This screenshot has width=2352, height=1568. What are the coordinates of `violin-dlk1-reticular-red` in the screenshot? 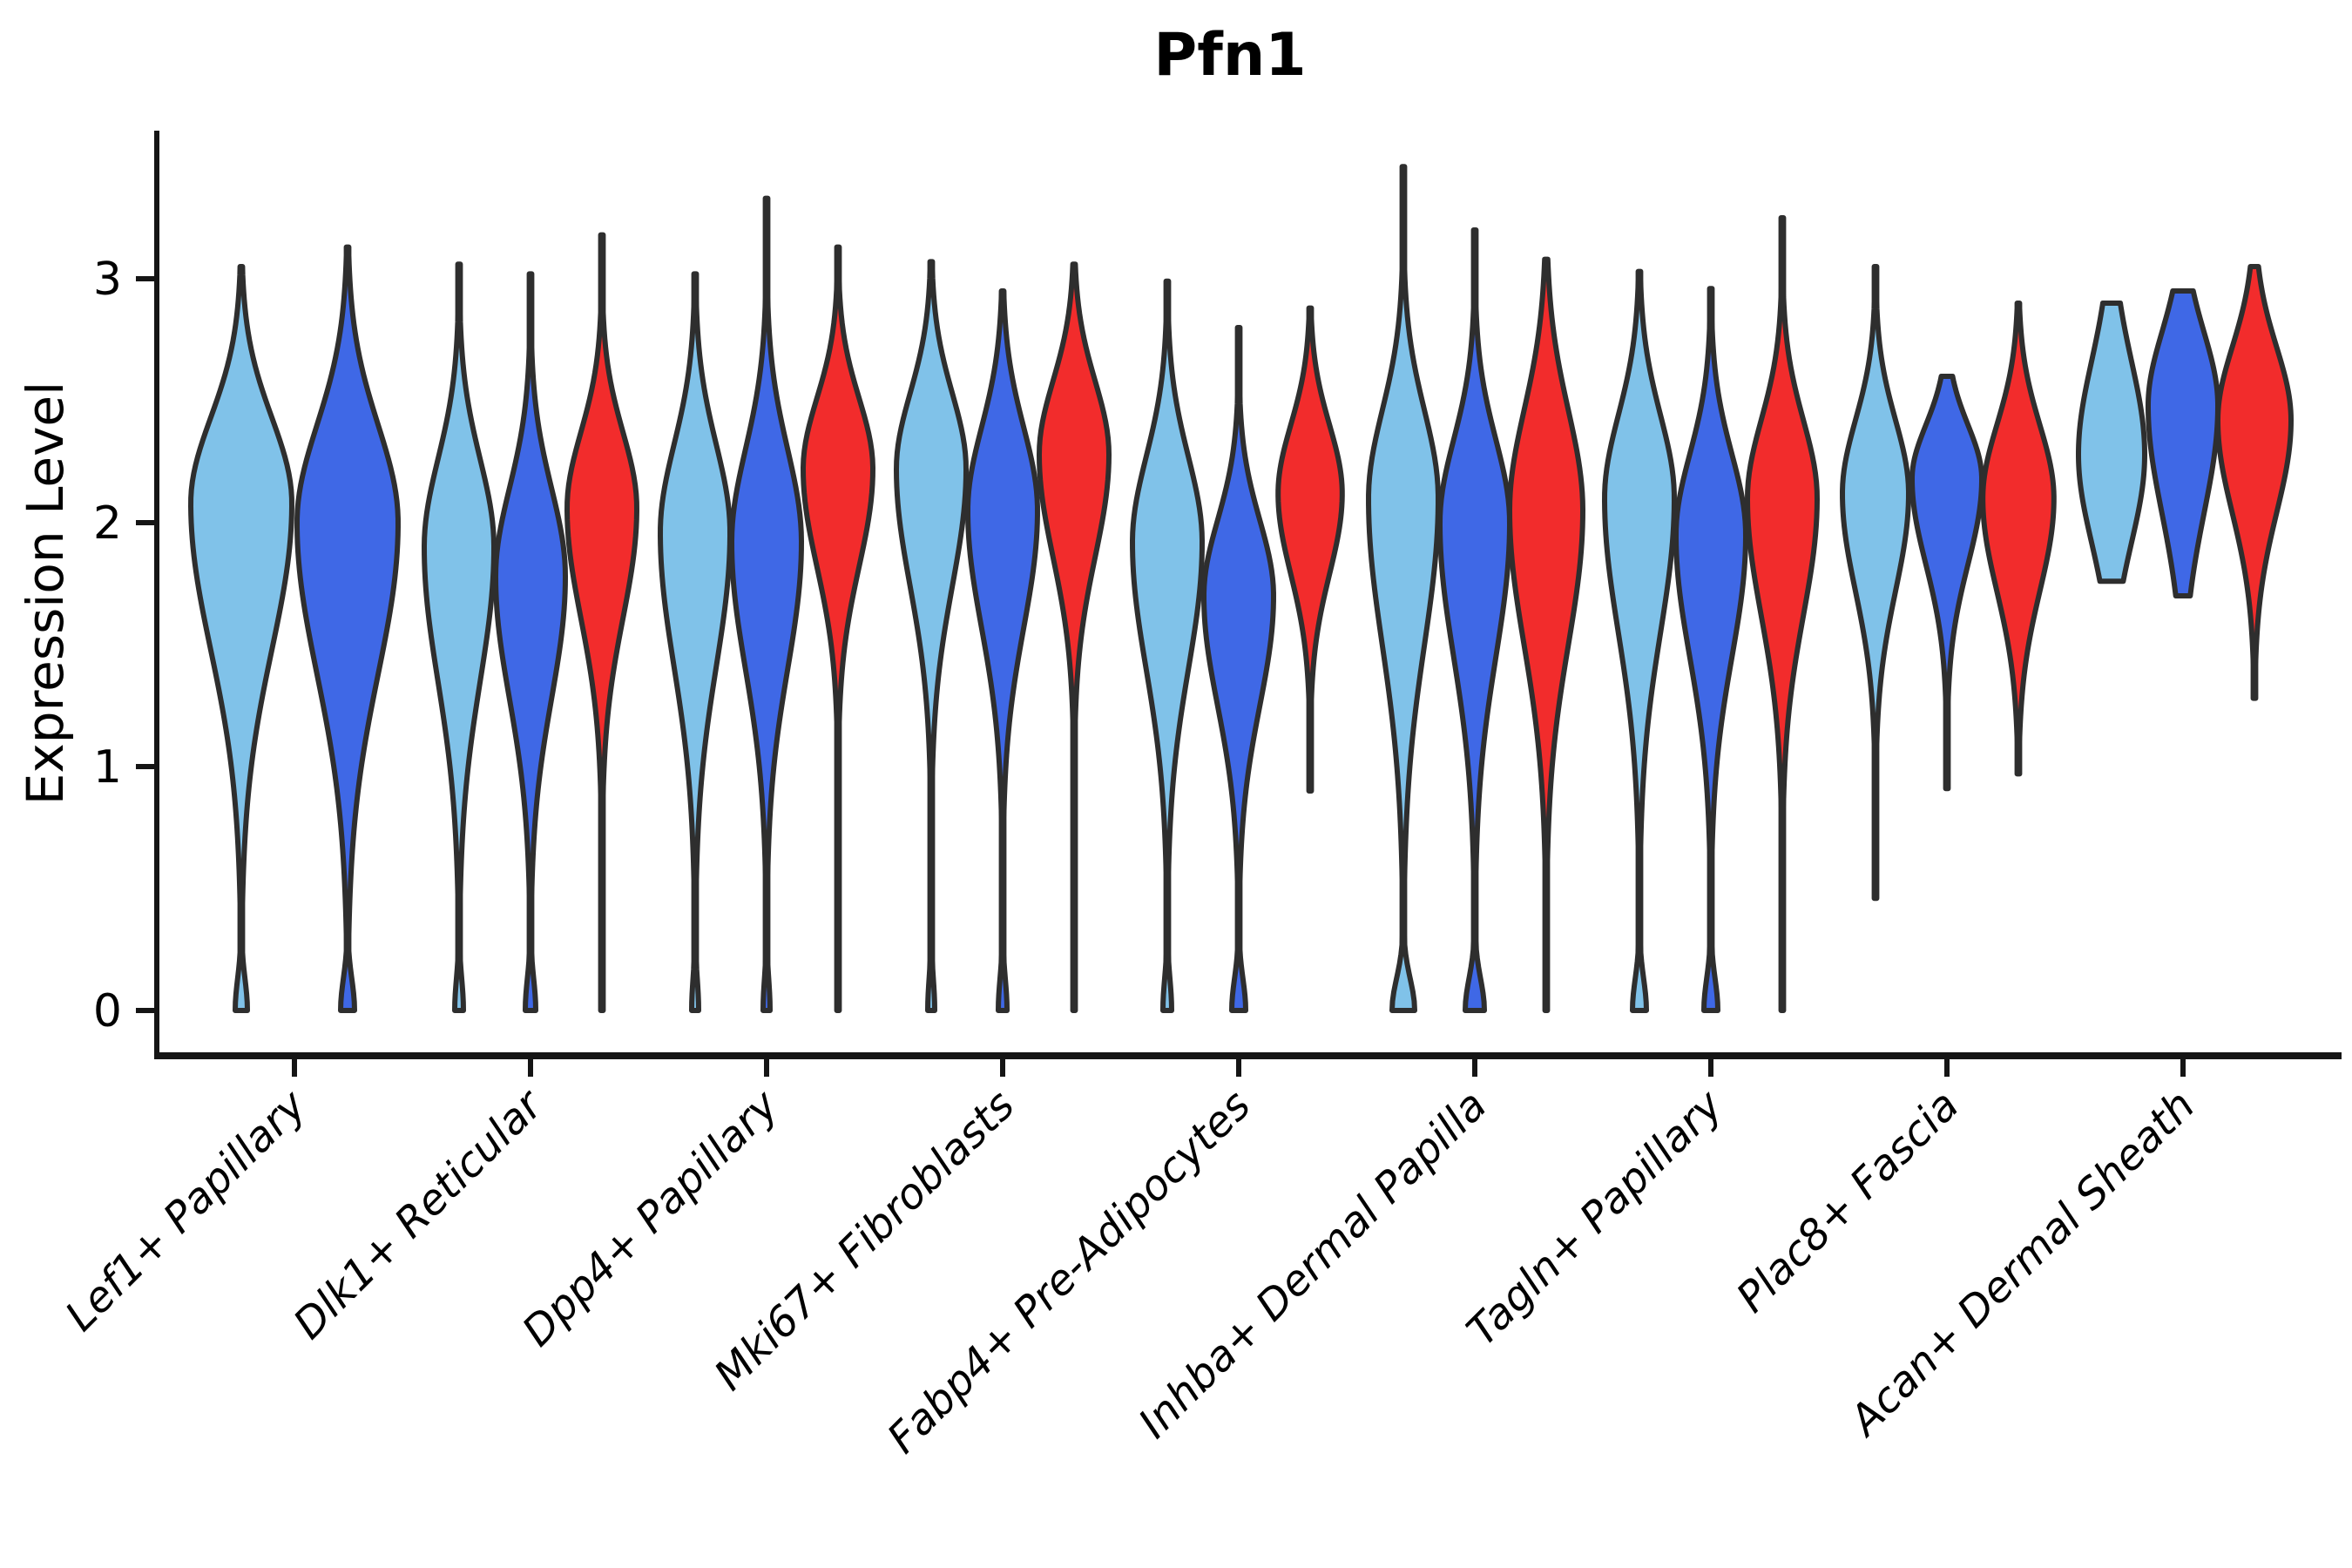 It's located at (601, 623).